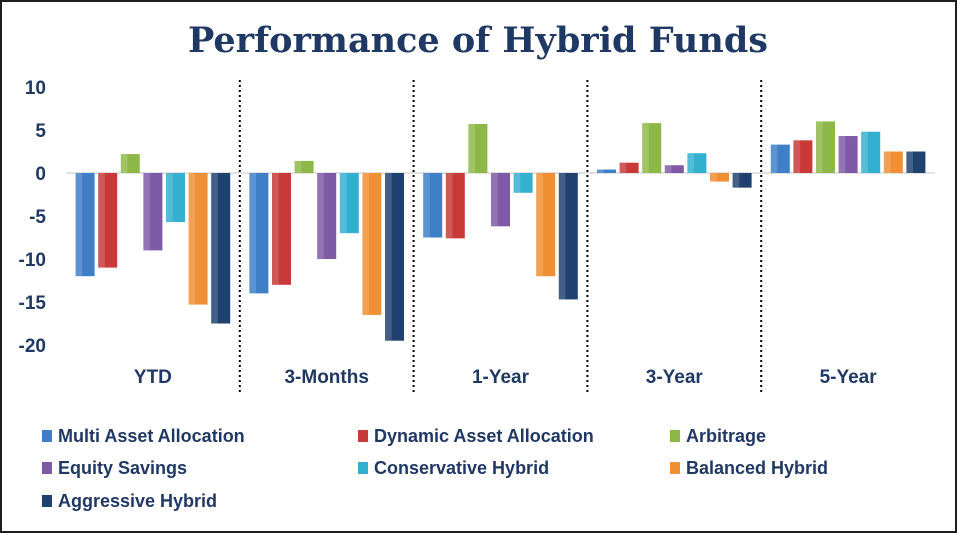 The image size is (957, 533). What do you see at coordinates (122, 468) in the screenshot?
I see `legend-label: Equity Savings` at bounding box center [122, 468].